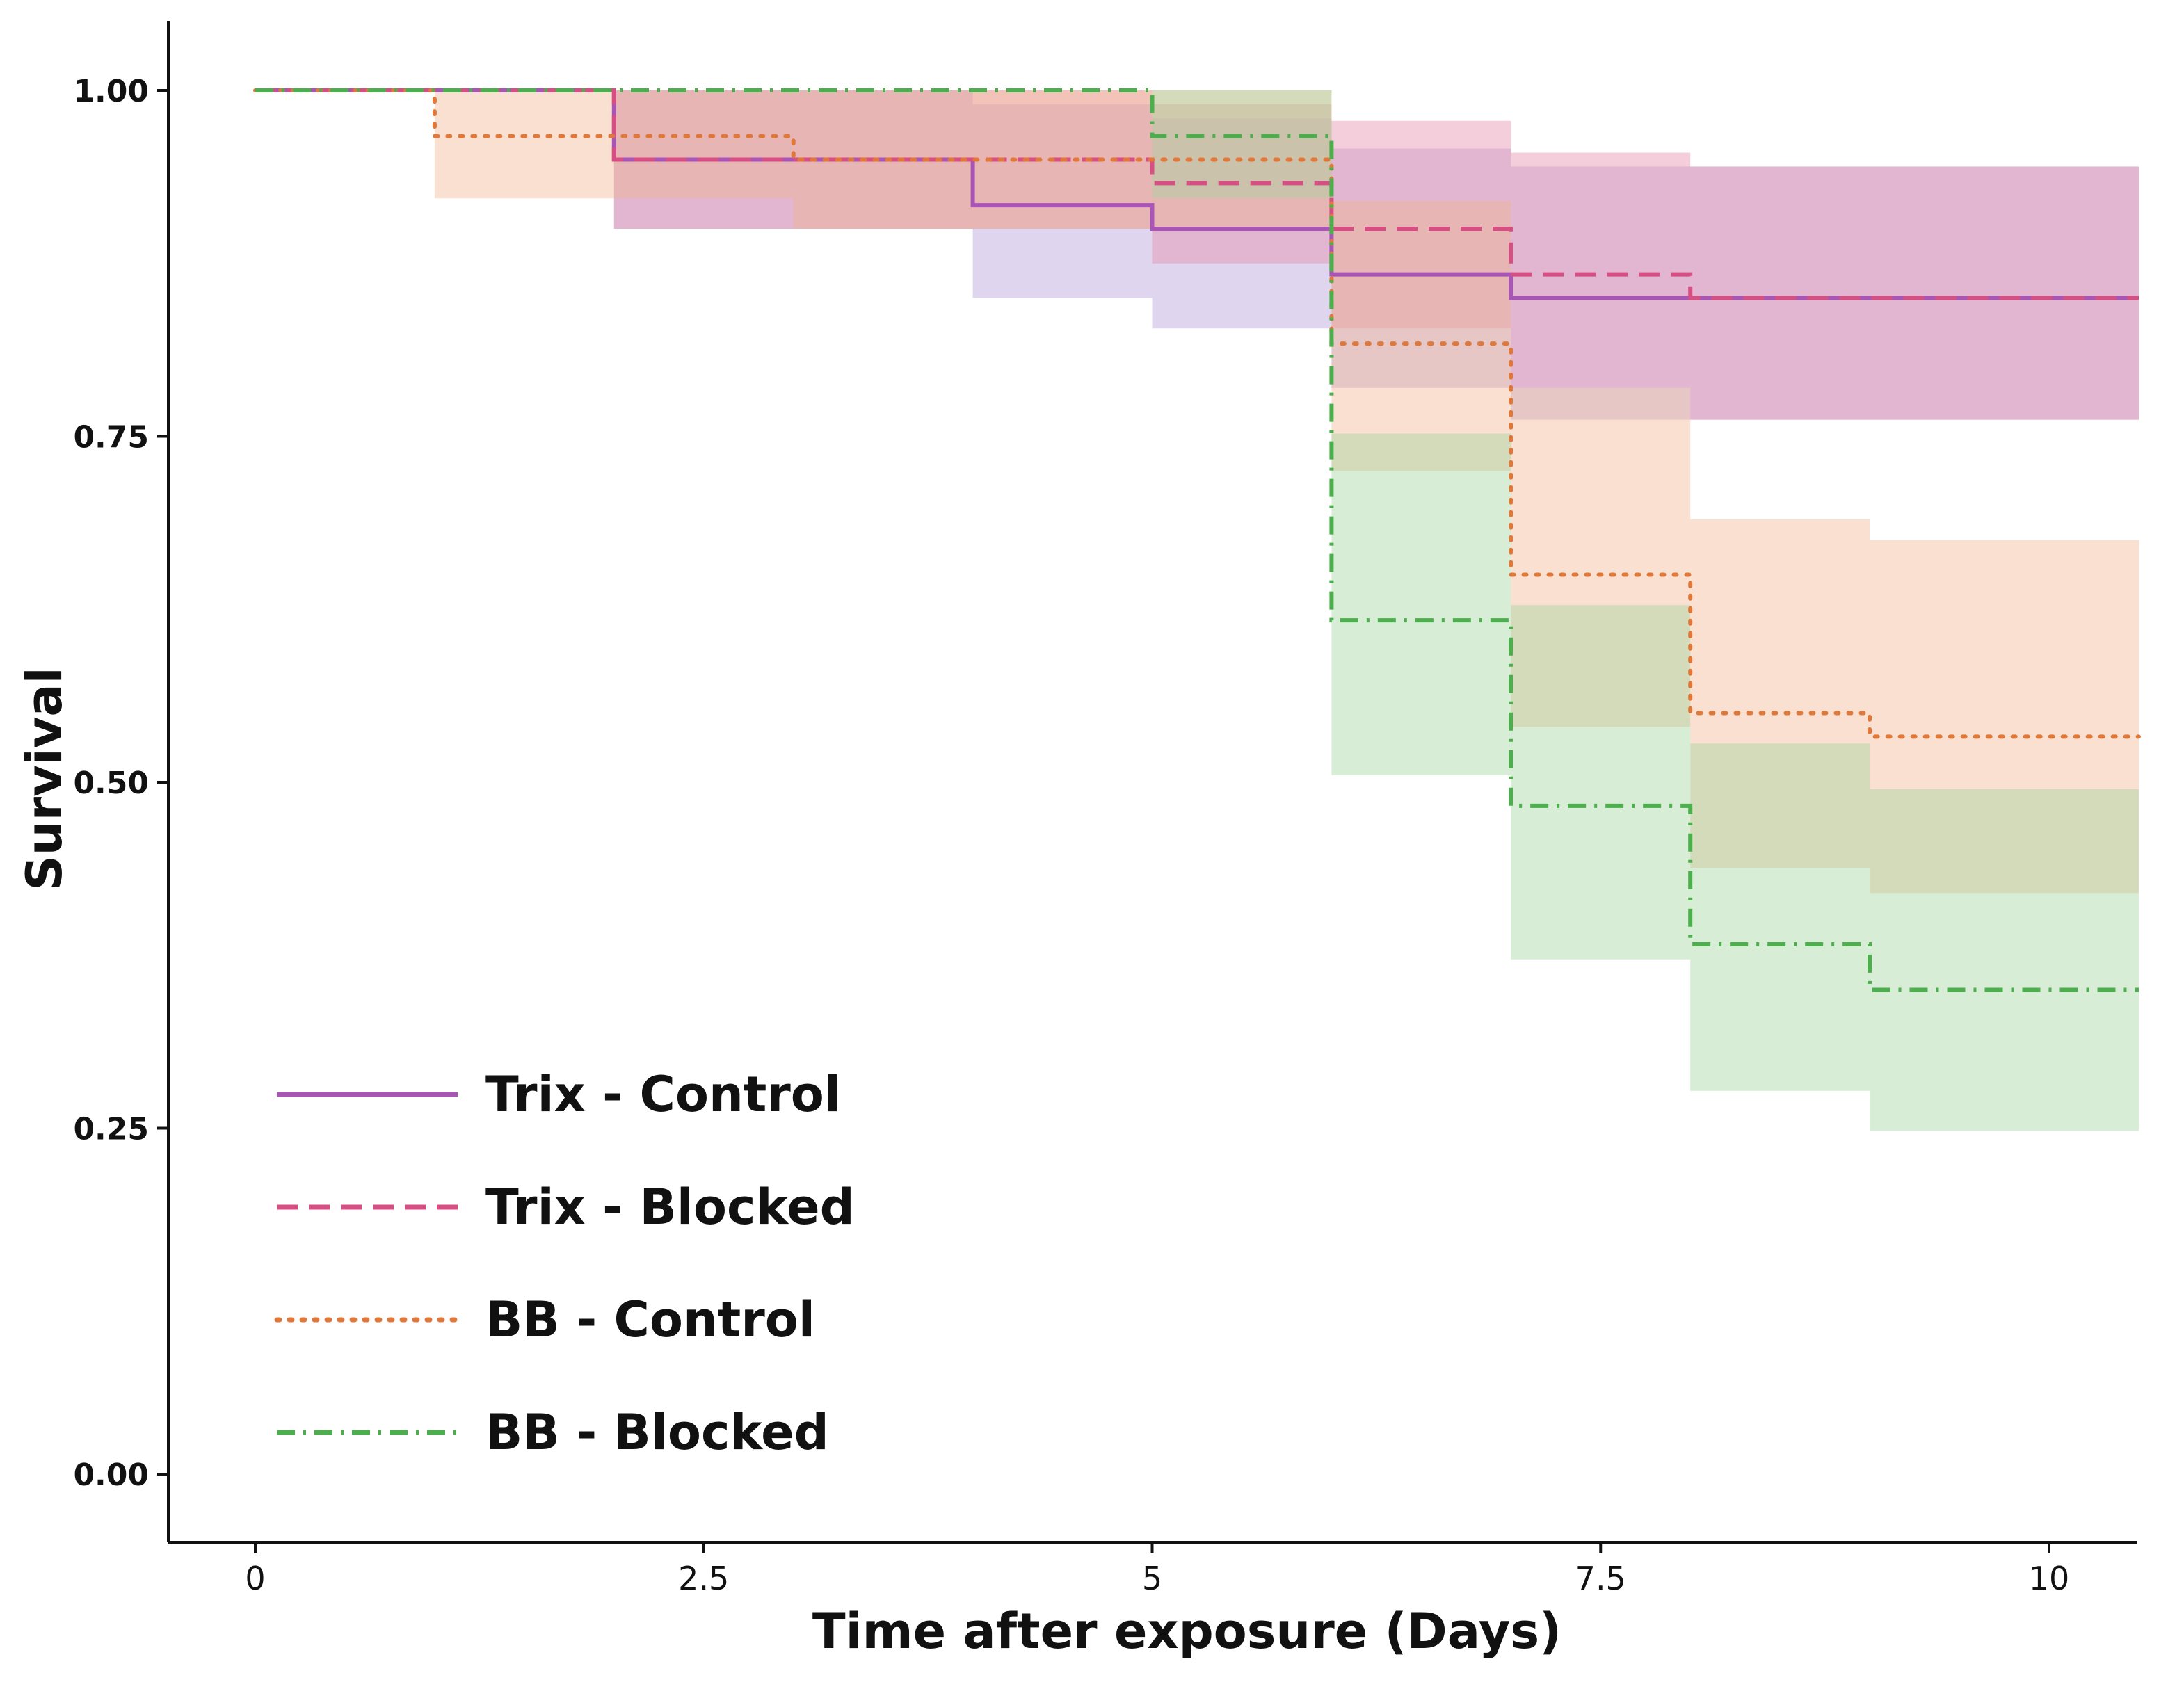  I want to click on x-tick-label: 10, so click(2049, 1579).